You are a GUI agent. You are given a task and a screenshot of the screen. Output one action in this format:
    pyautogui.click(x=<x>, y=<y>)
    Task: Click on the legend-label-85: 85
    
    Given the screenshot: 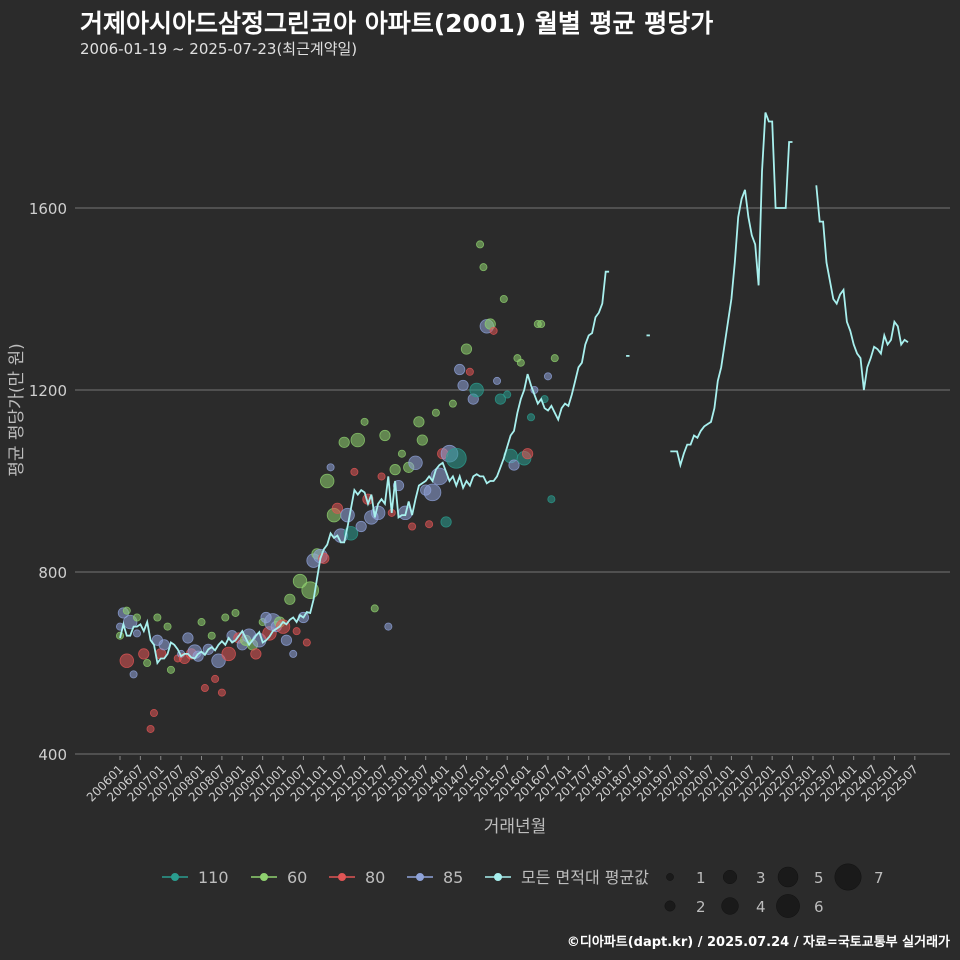 What is the action you would take?
    pyautogui.click(x=453, y=877)
    